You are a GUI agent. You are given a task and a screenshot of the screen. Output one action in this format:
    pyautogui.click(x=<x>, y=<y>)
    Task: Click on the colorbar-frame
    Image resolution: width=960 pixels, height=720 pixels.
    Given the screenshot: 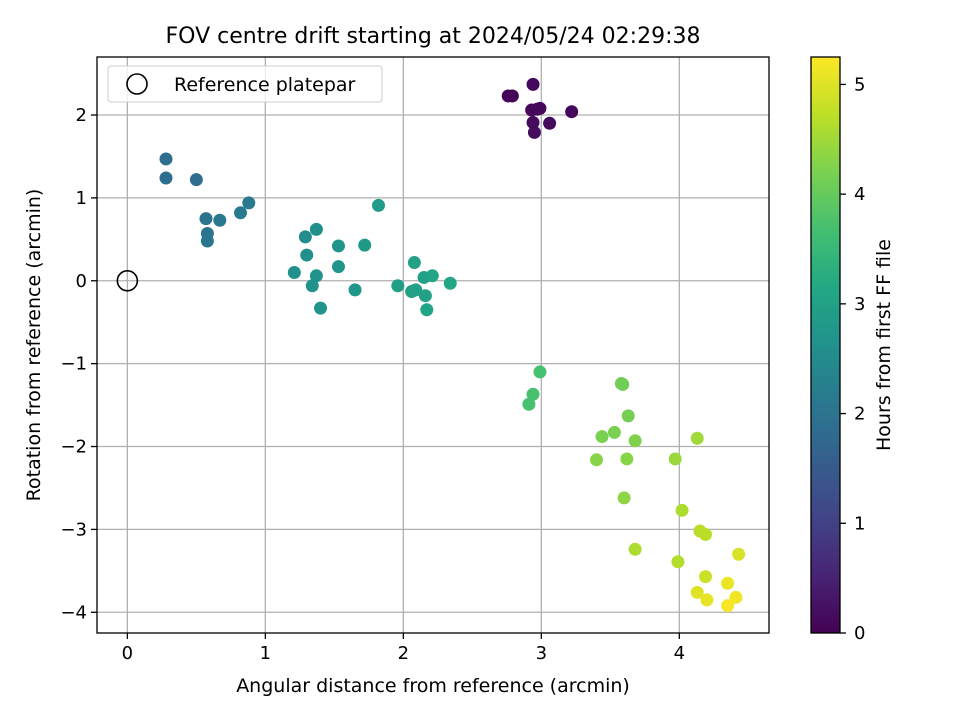 What is the action you would take?
    pyautogui.click(x=825, y=345)
    